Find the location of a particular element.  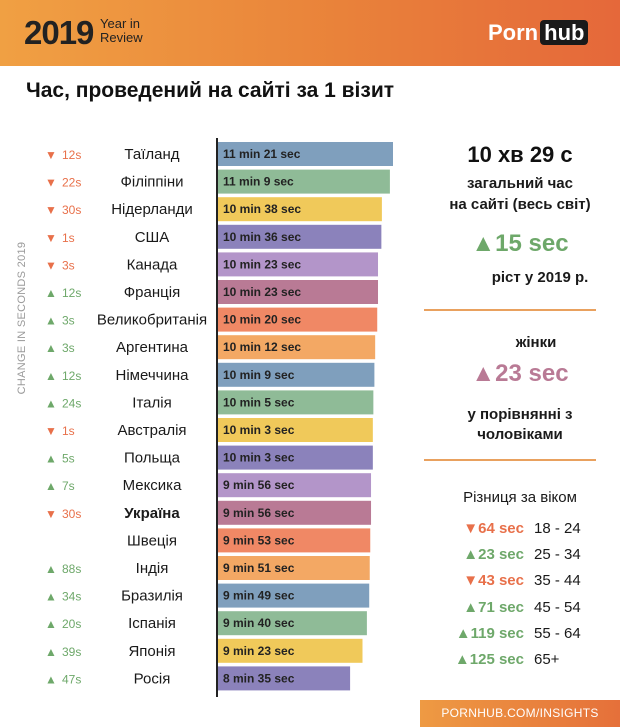

growth-value: ▲15 sec is located at coordinates (520, 244).